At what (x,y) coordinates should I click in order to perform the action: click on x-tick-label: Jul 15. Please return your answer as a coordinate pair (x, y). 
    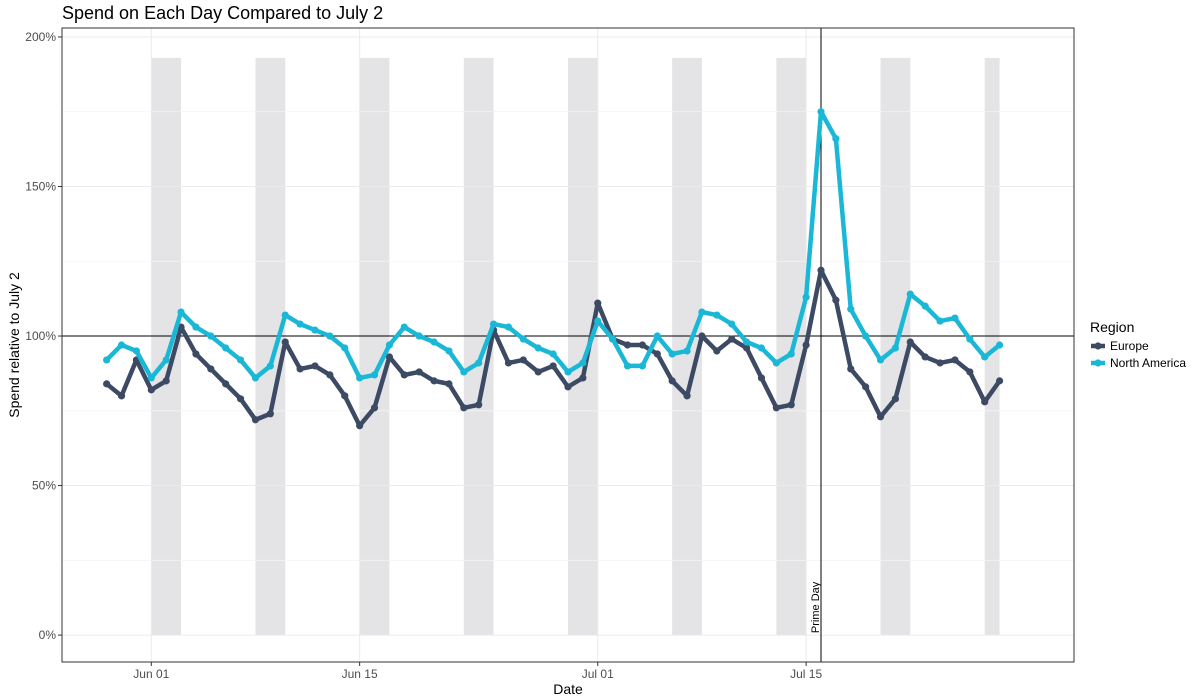
    Looking at the image, I should click on (806, 674).